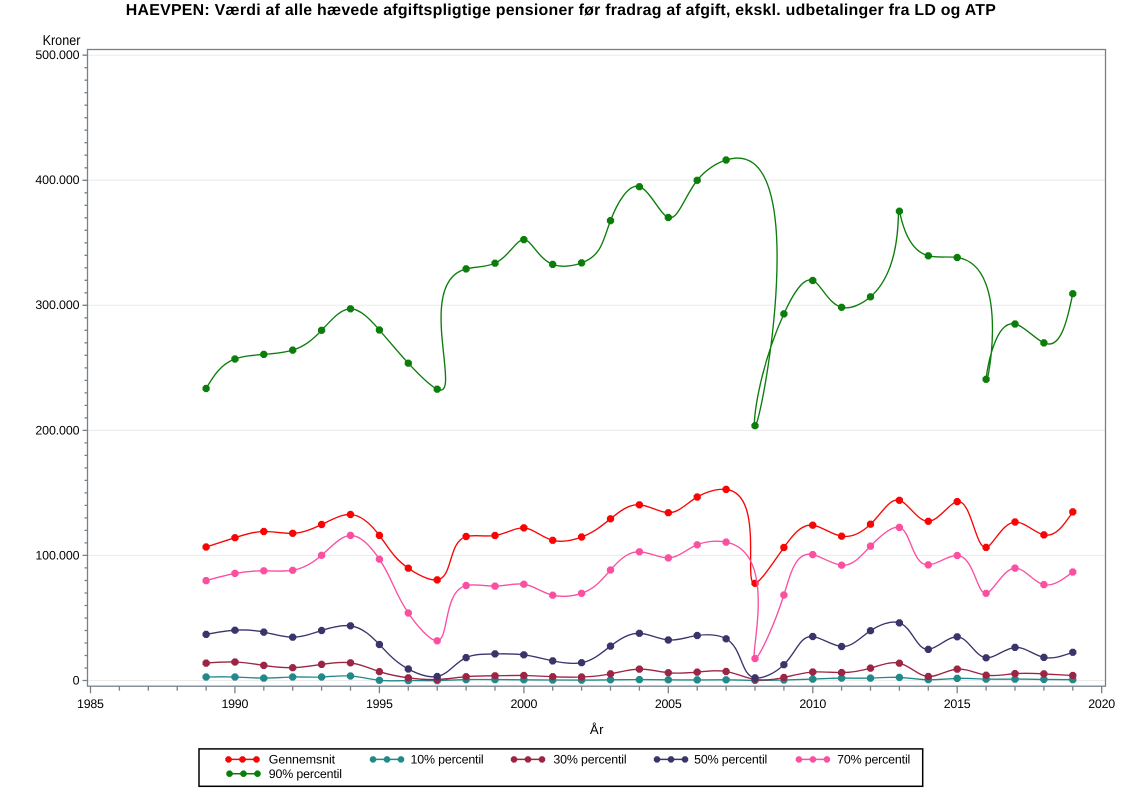 The height and width of the screenshot is (798, 1122). Describe the element at coordinates (447, 760) in the screenshot. I see `svg-text: 10% percentil` at that location.